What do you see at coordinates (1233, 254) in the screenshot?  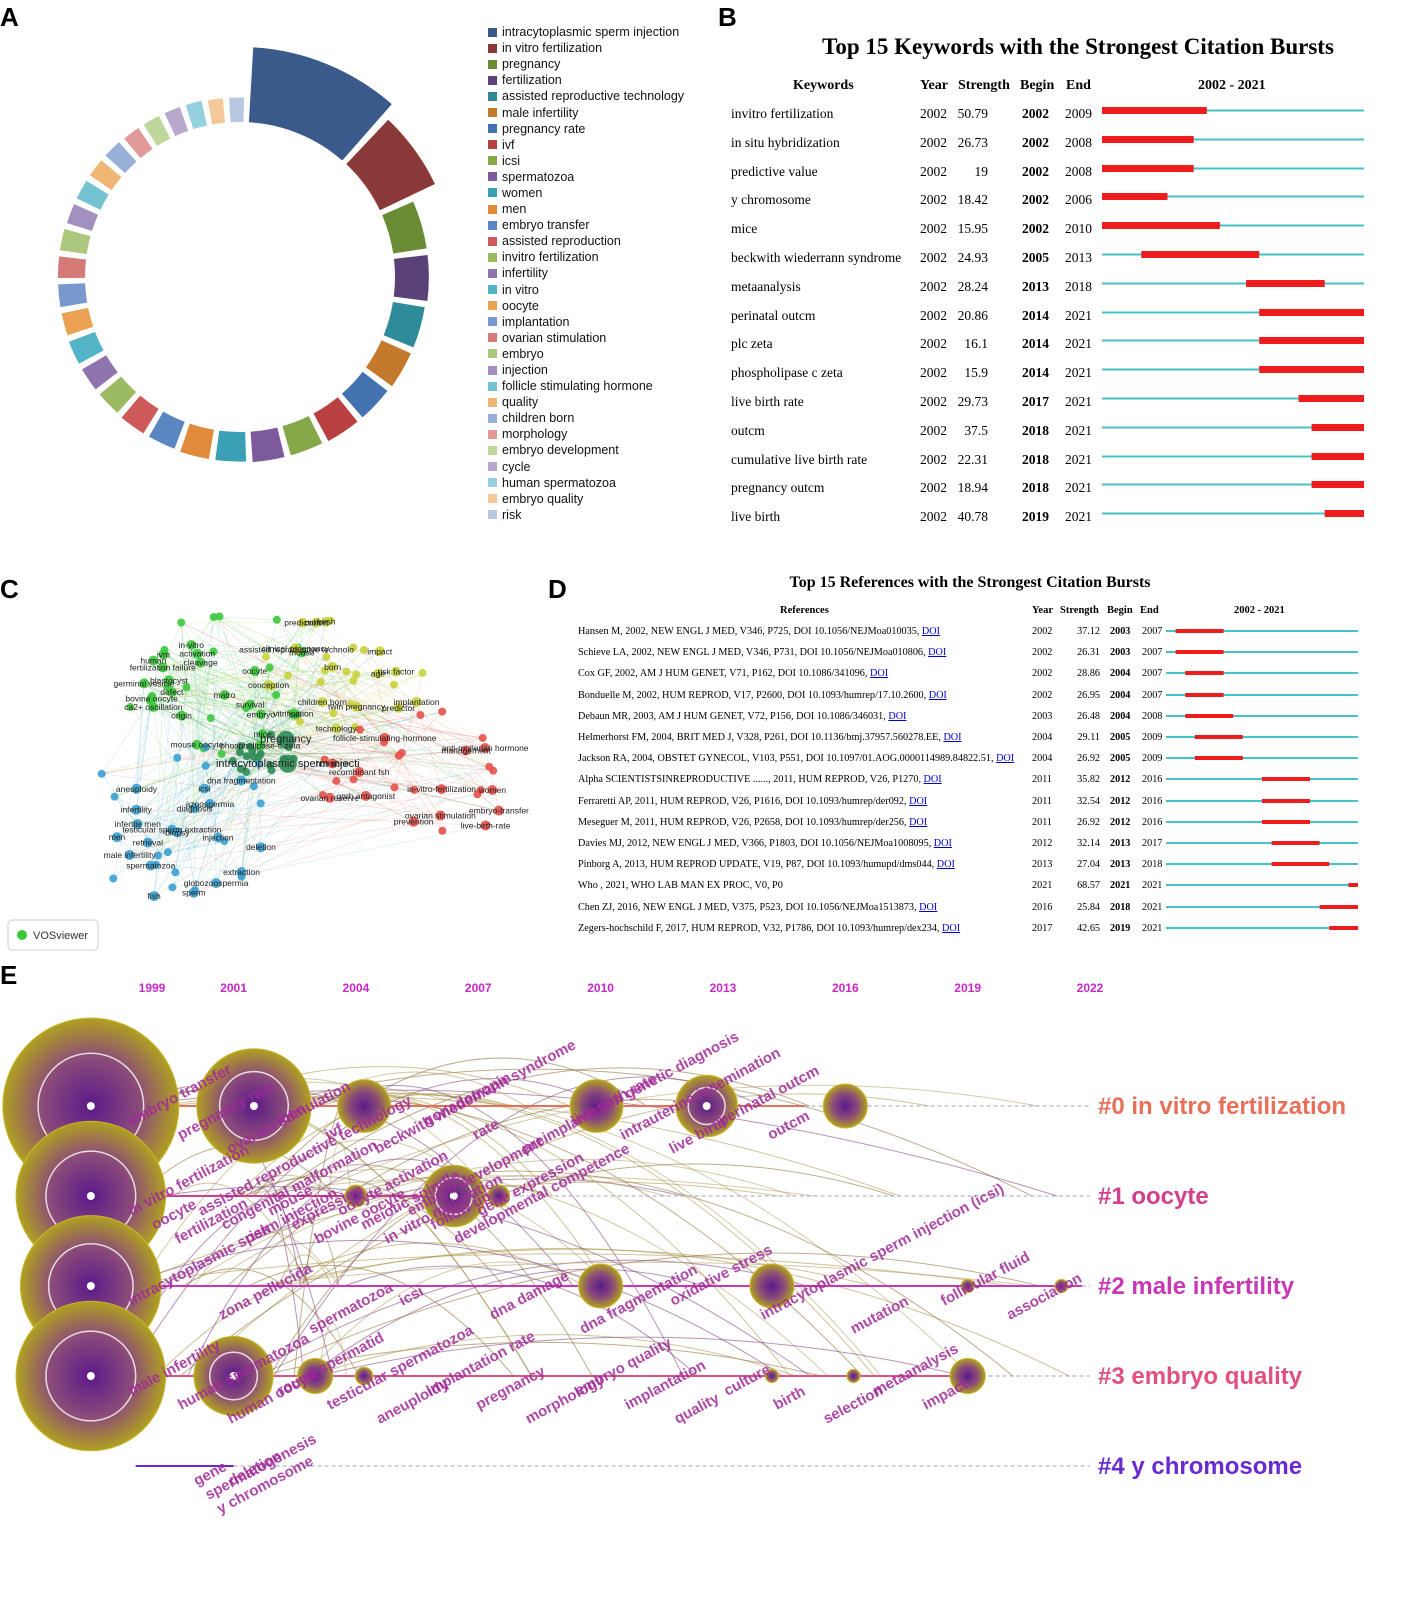 I see `keyword-row-5-bar` at bounding box center [1233, 254].